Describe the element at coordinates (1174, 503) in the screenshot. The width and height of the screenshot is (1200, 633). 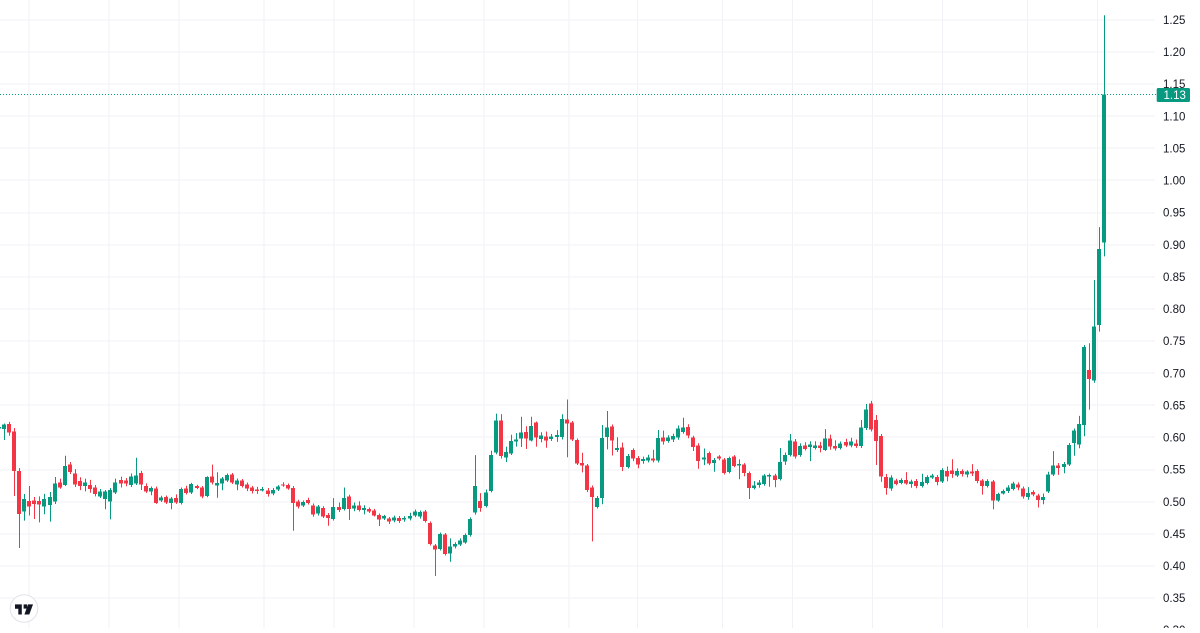
I see `svg-text: 0.50` at that location.